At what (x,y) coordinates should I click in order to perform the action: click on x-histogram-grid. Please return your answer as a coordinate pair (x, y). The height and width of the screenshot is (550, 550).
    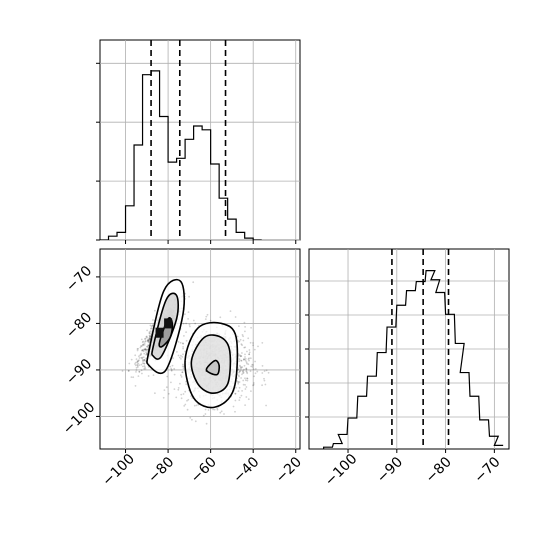
    Looking at the image, I should click on (200, 140).